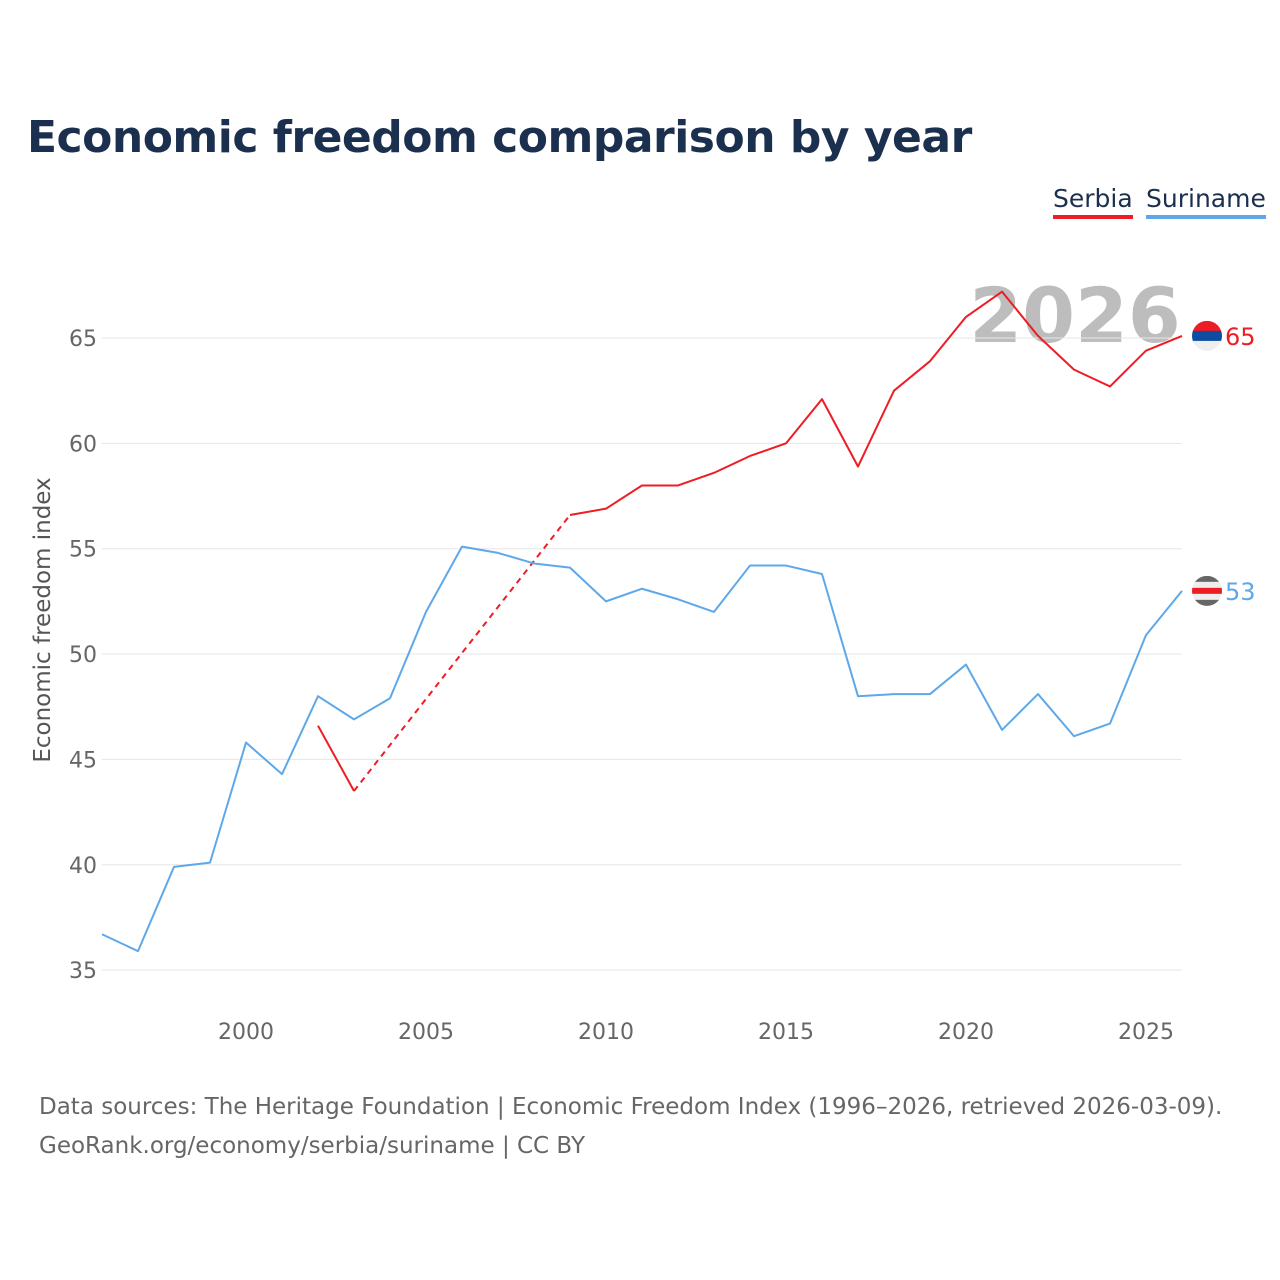 This screenshot has width=1280, height=1280. Describe the element at coordinates (1206, 201) in the screenshot. I see `legend-suriname: Suriname` at that location.